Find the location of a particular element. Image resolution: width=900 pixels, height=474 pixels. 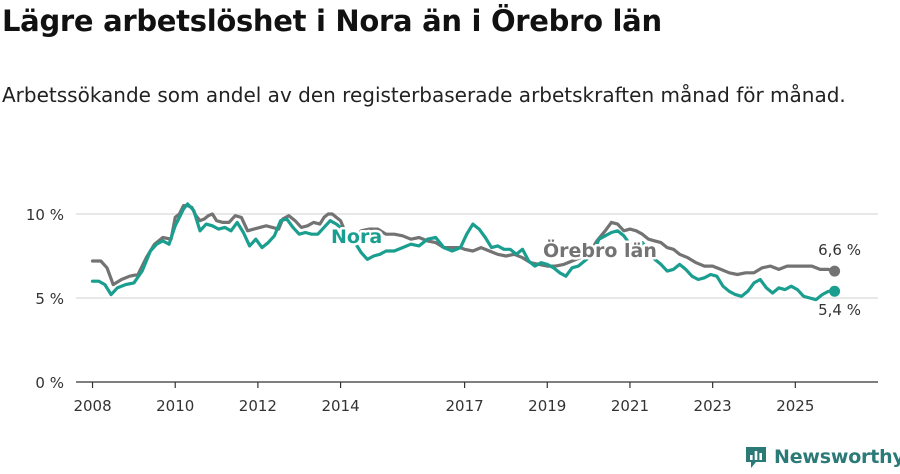

x-tick-label: 2021 is located at coordinates (630, 406).